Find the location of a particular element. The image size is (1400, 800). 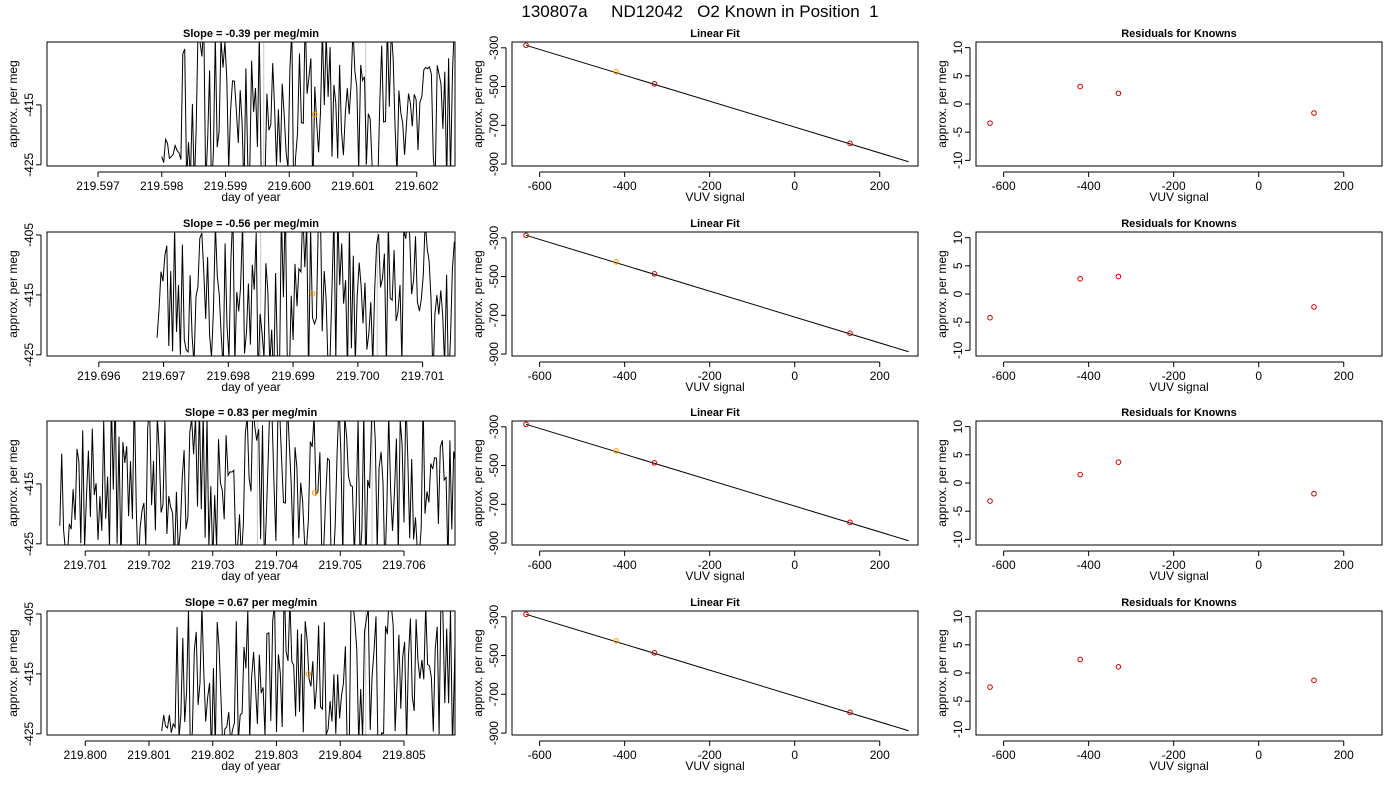

mean-point is located at coordinates (308, 674).